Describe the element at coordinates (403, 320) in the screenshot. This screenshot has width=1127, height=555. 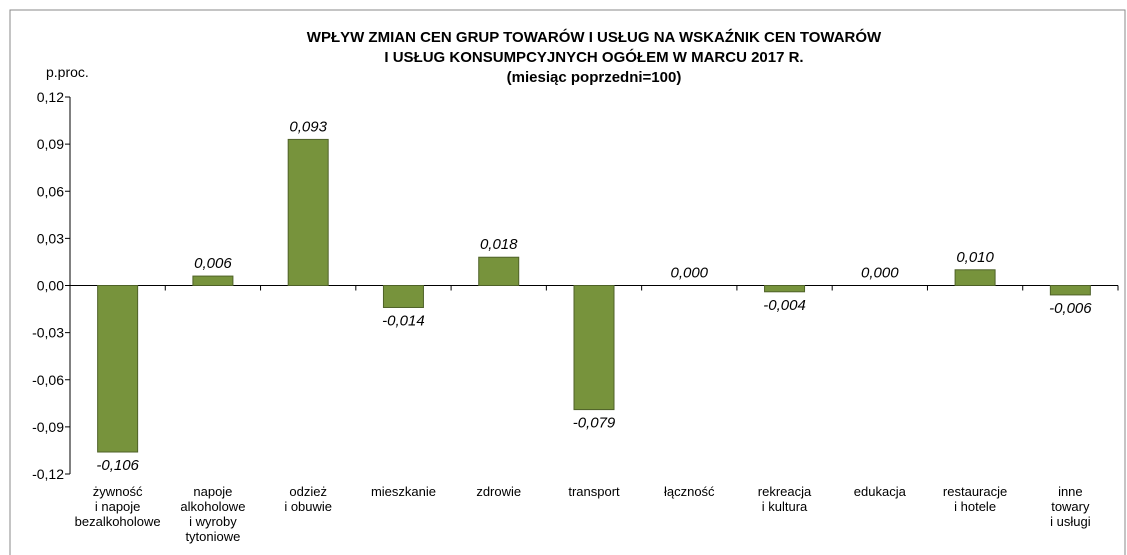
I see `value-label: -0,014` at that location.